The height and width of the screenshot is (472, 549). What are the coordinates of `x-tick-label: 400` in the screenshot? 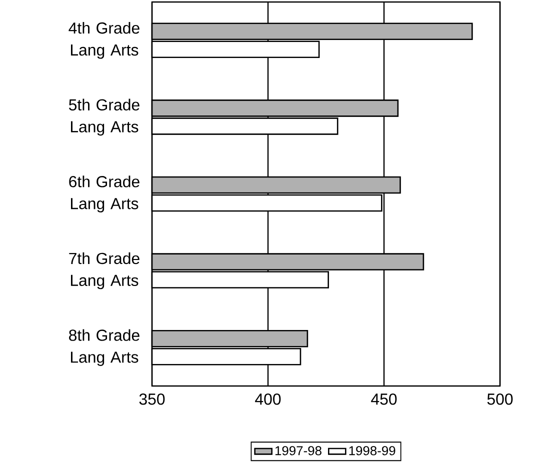 It's located at (268, 399).